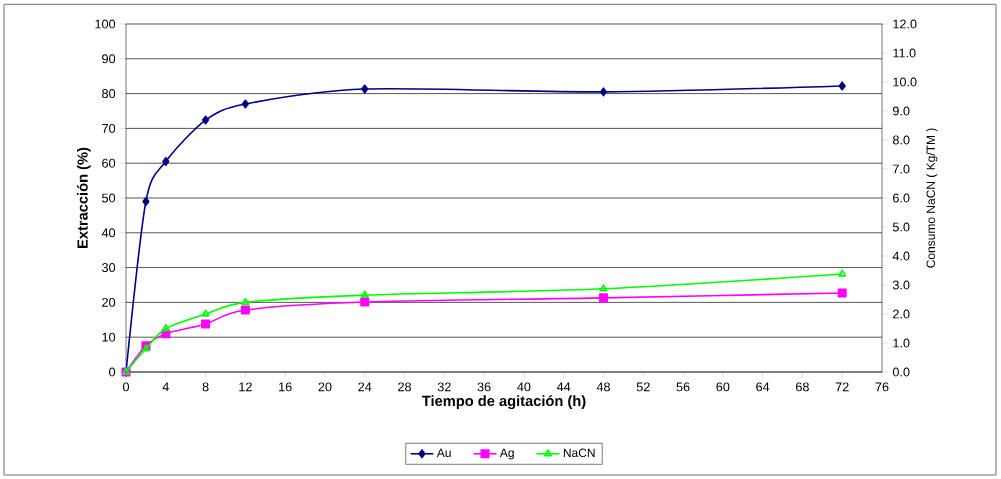  What do you see at coordinates (109, 198) in the screenshot?
I see `y-tick-label: 50` at bounding box center [109, 198].